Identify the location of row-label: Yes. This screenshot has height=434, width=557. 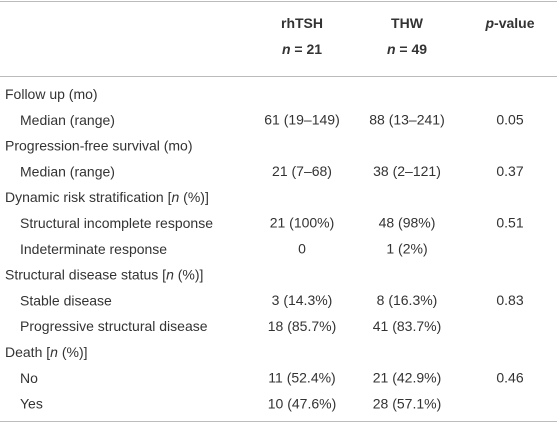
(31, 403).